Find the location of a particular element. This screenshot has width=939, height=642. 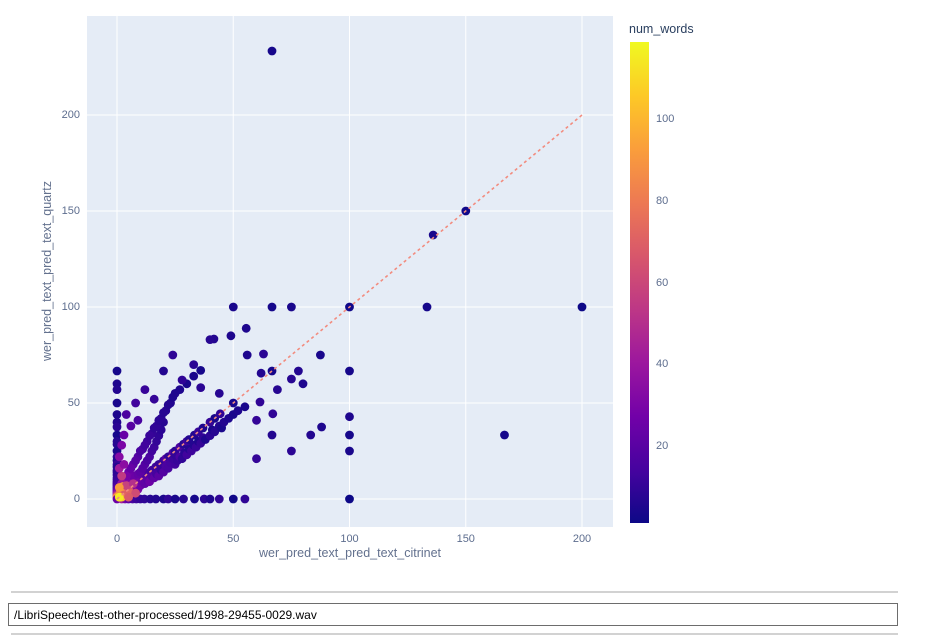

x-tick-label: 150 is located at coordinates (465, 539).